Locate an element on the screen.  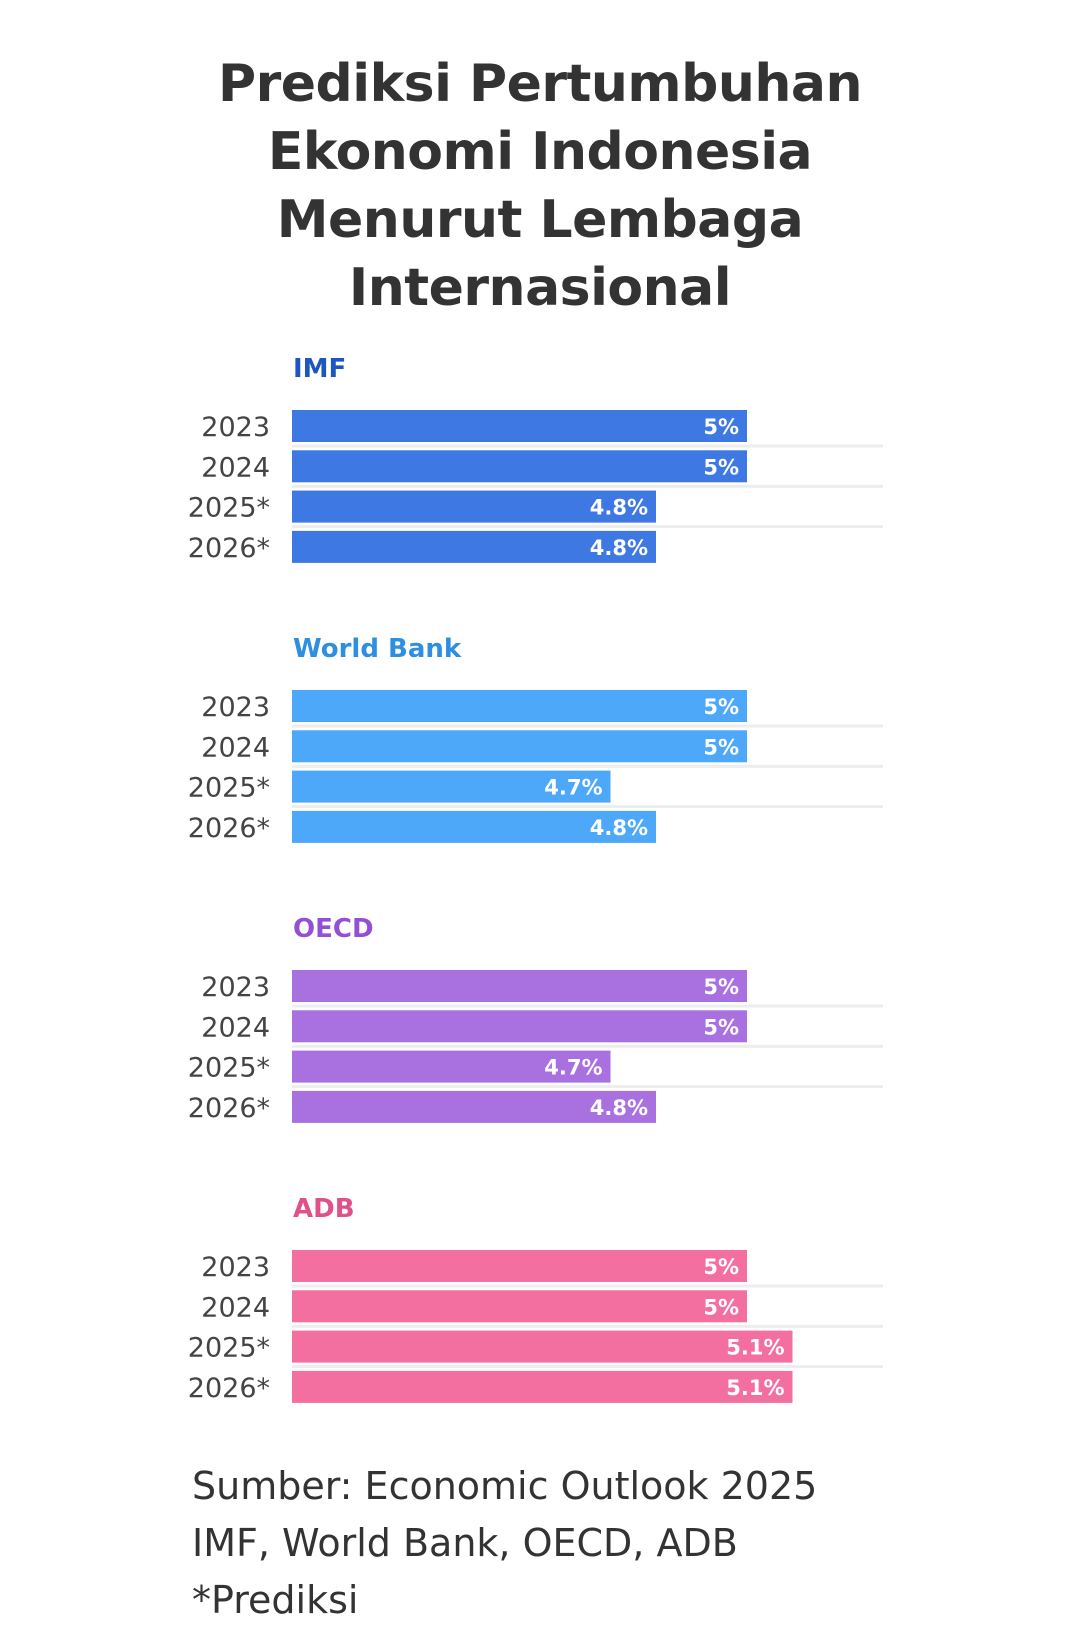
source-line: Sumber: Economic Outlook 2025 is located at coordinates (505, 1486).